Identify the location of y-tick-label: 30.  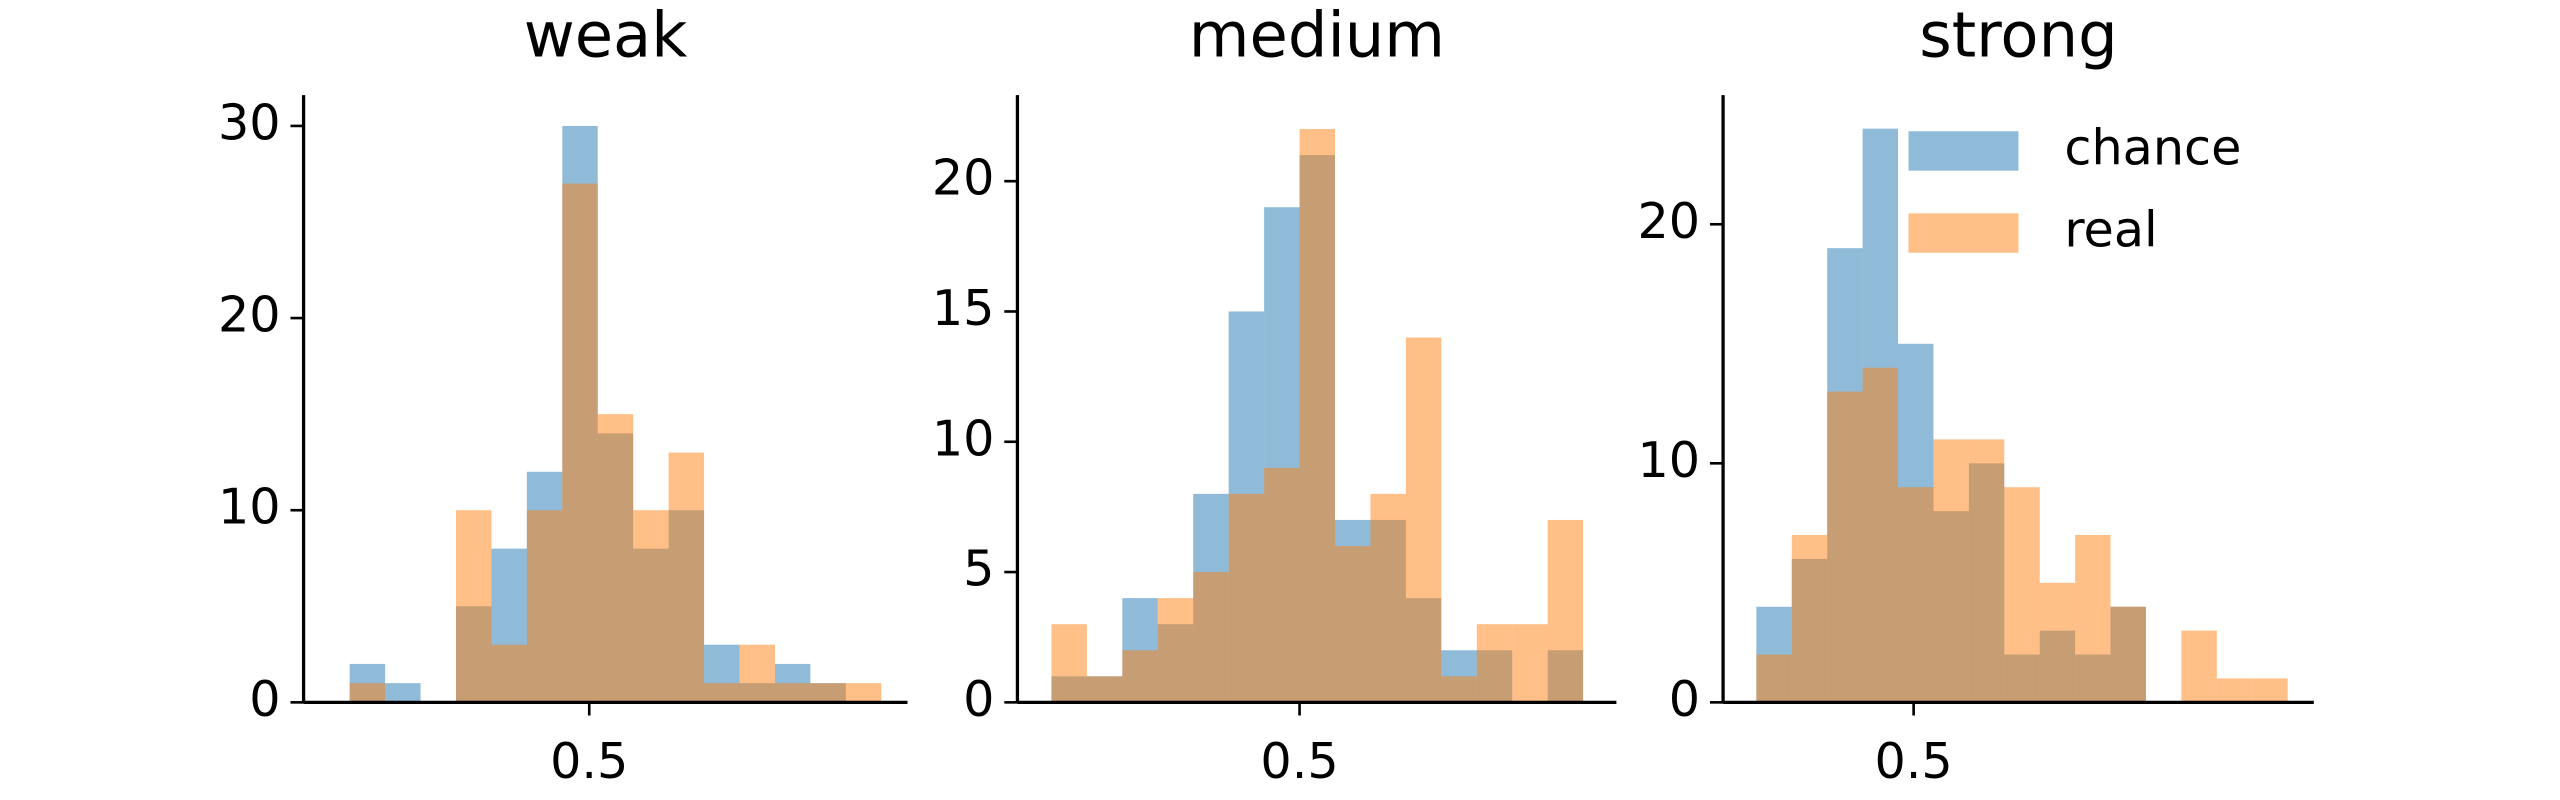
(249, 122).